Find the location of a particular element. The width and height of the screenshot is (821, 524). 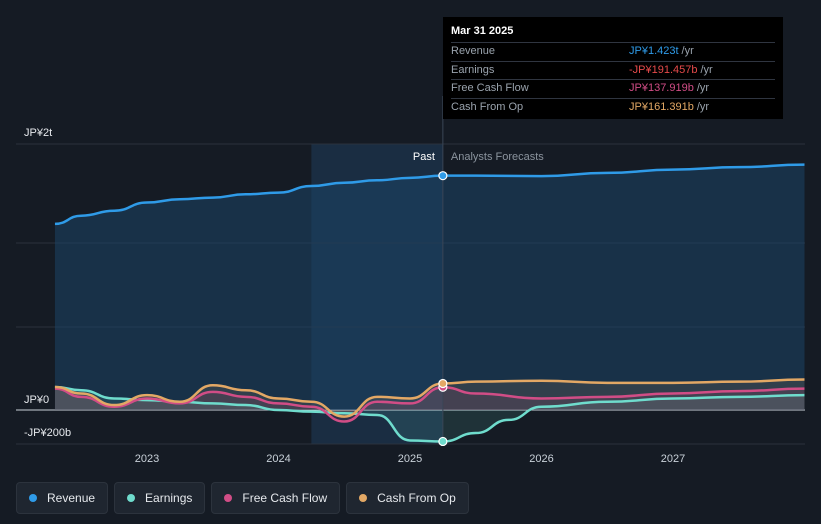

marker-earnings is located at coordinates (443, 441).